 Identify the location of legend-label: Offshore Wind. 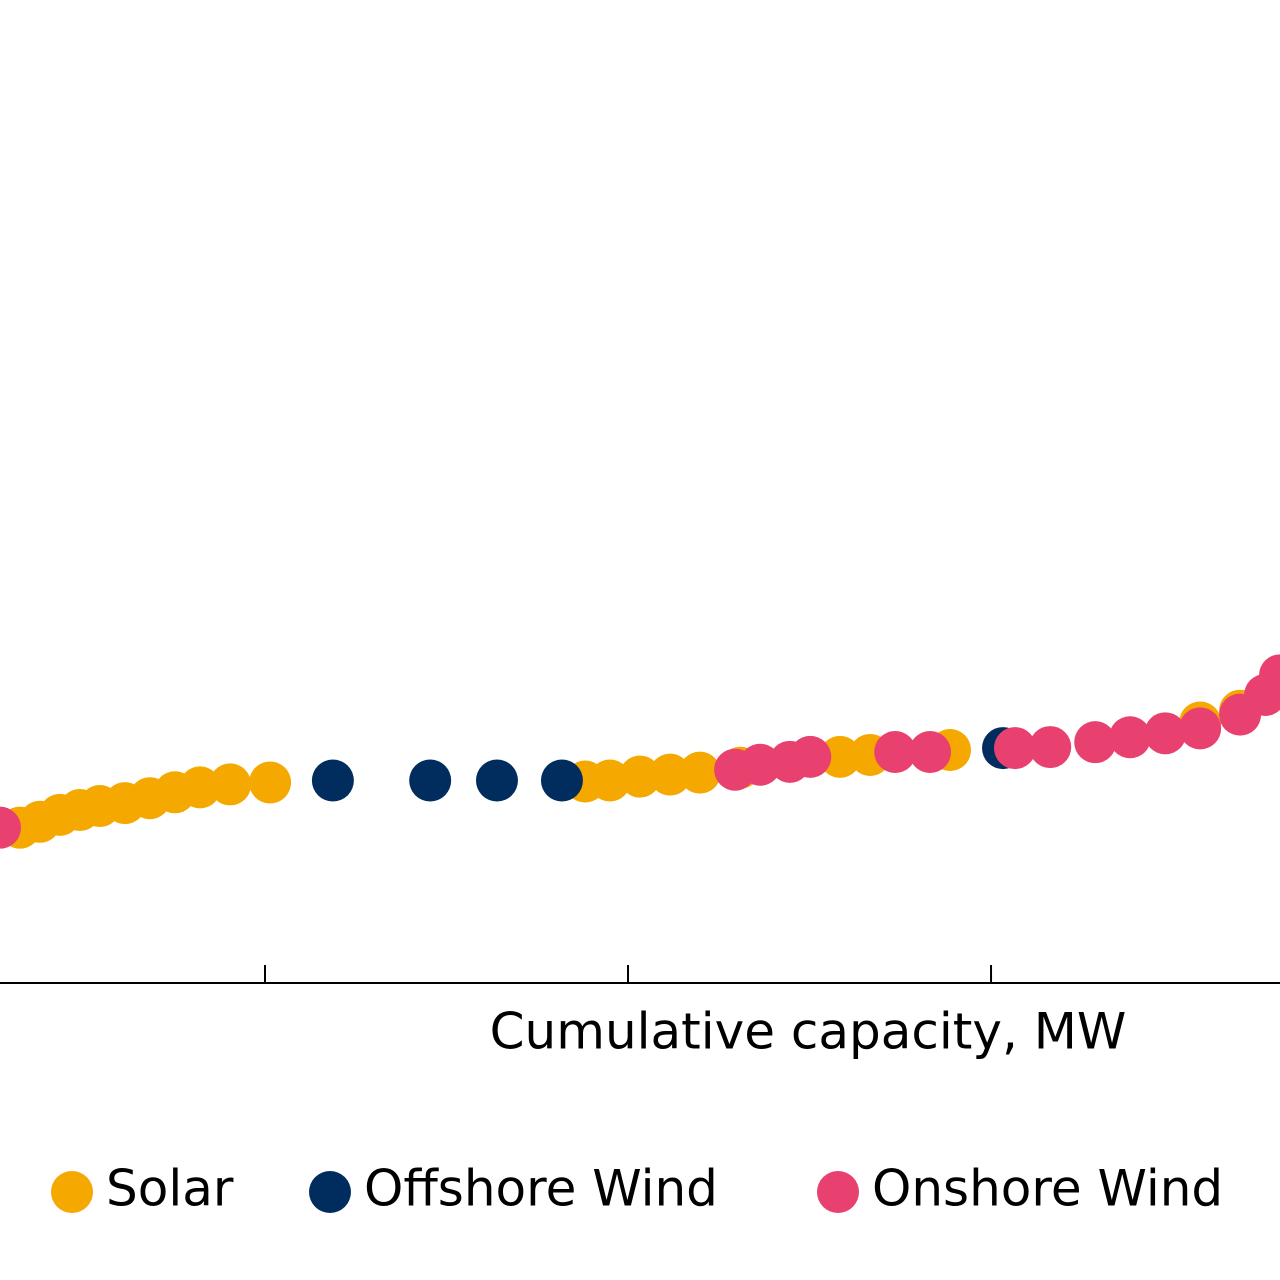
(541, 1189).